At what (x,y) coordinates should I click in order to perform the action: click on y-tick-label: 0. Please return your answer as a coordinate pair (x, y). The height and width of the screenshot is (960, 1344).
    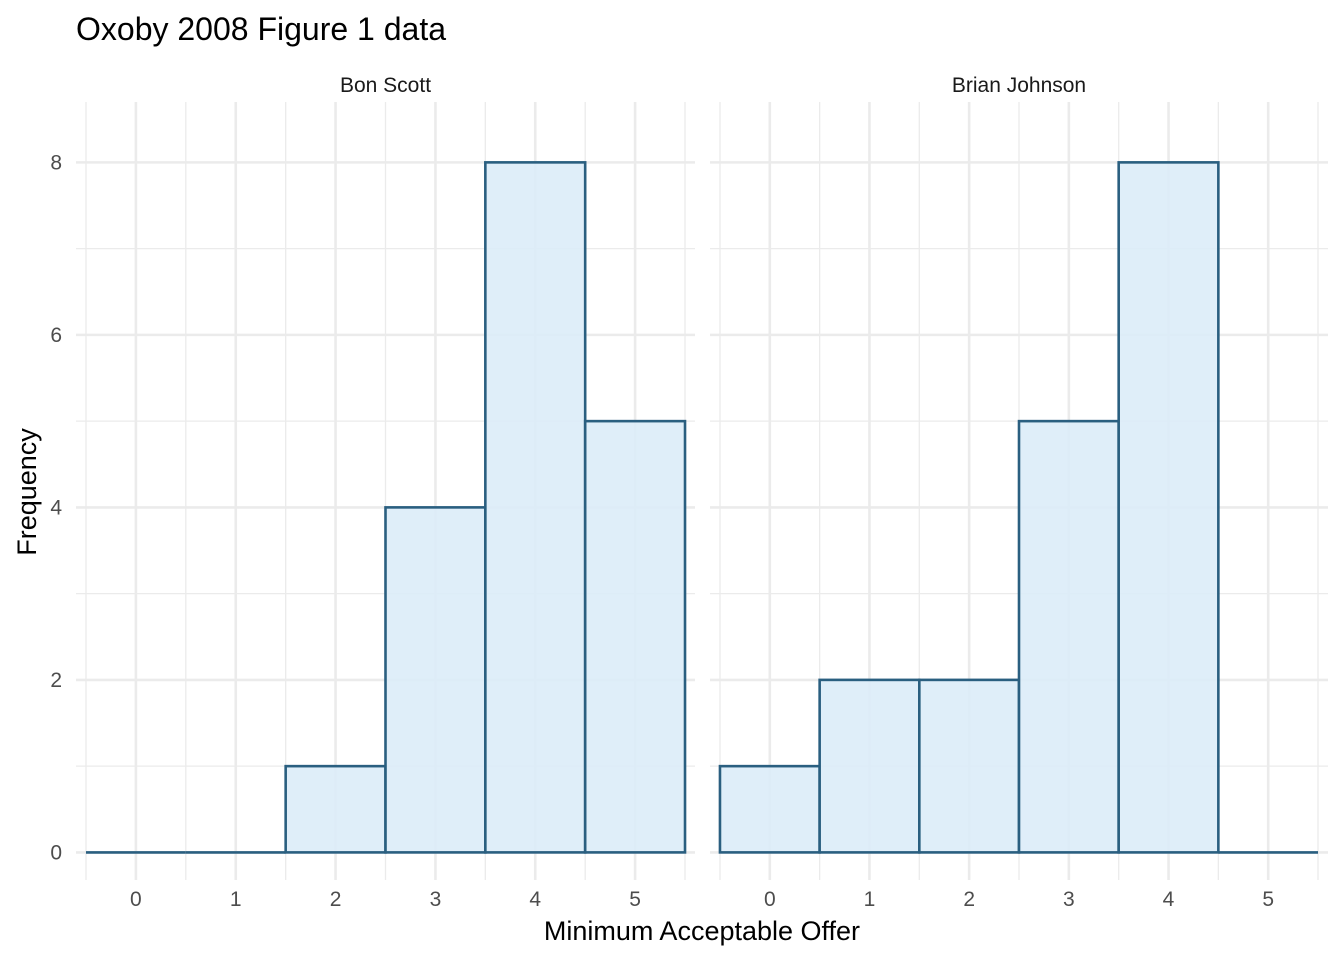
    Looking at the image, I should click on (56, 852).